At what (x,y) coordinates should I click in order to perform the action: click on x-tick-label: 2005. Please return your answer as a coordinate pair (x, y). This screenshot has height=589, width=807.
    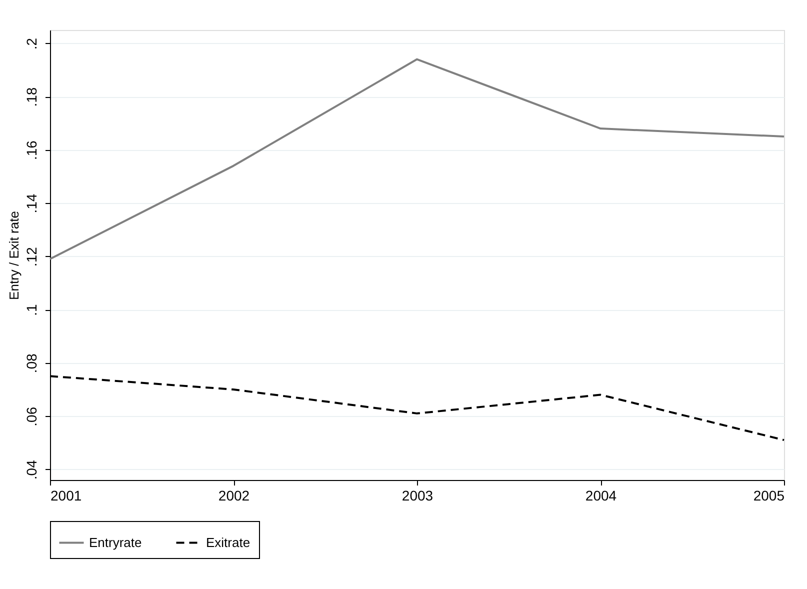
    Looking at the image, I should click on (769, 496).